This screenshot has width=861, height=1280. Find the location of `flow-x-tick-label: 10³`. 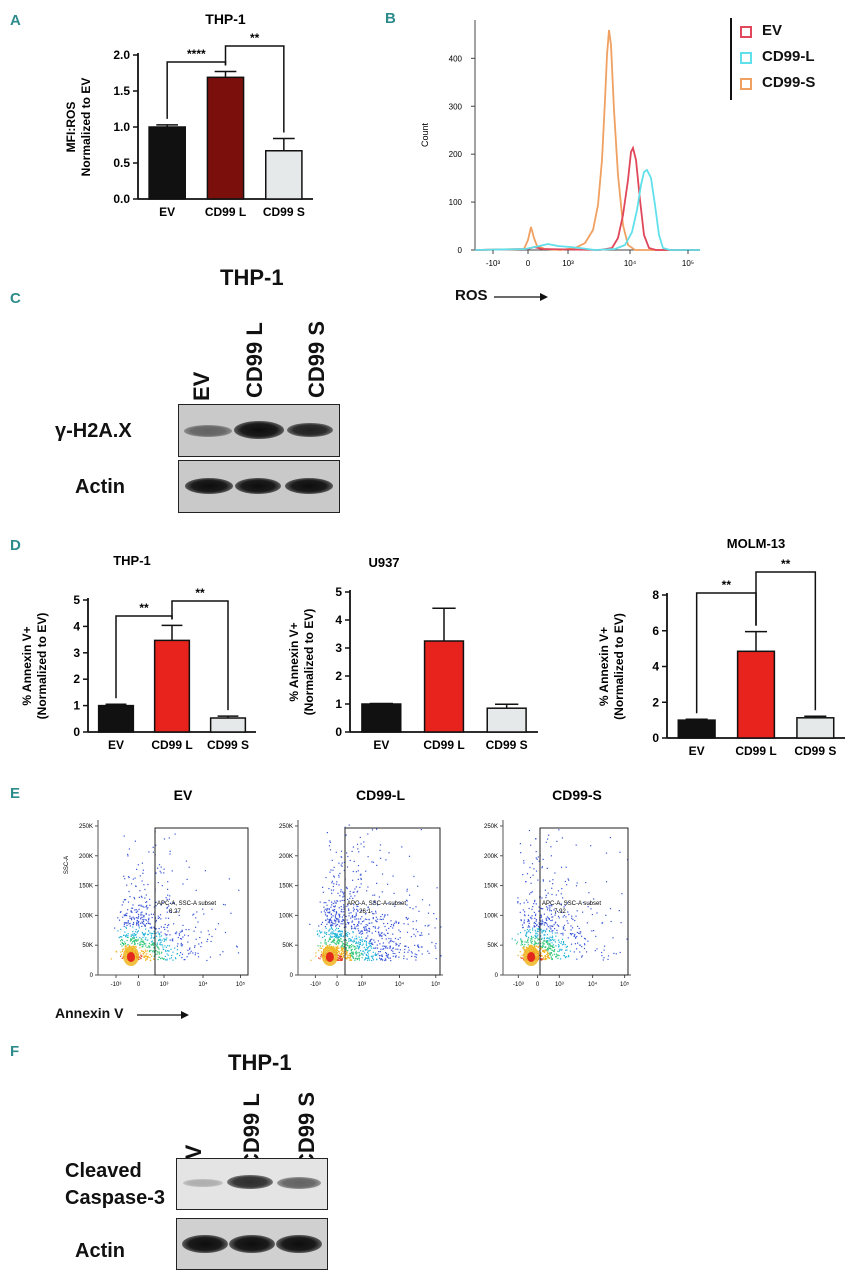

flow-x-tick-label: 10³ is located at coordinates (164, 985).